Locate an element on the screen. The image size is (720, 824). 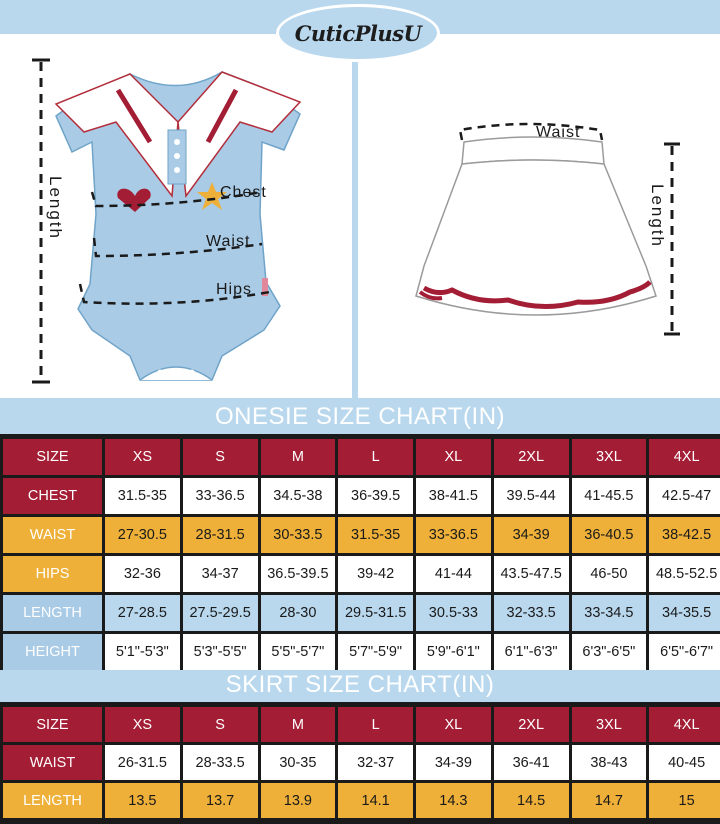
value-cell: 32-33.5 is located at coordinates (531, 613).